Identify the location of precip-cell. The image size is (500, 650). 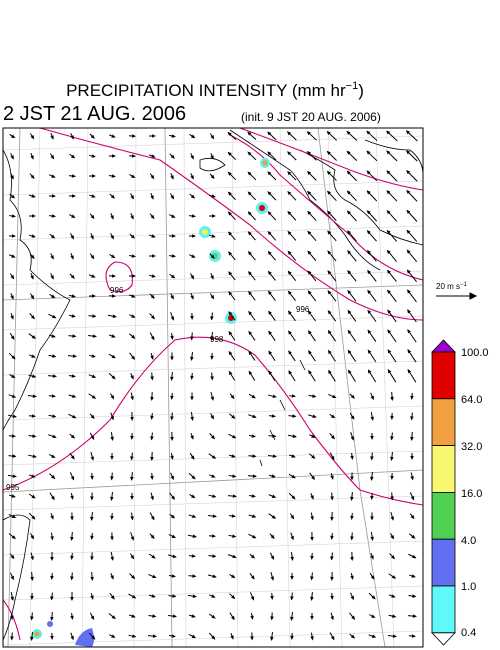
(37, 634).